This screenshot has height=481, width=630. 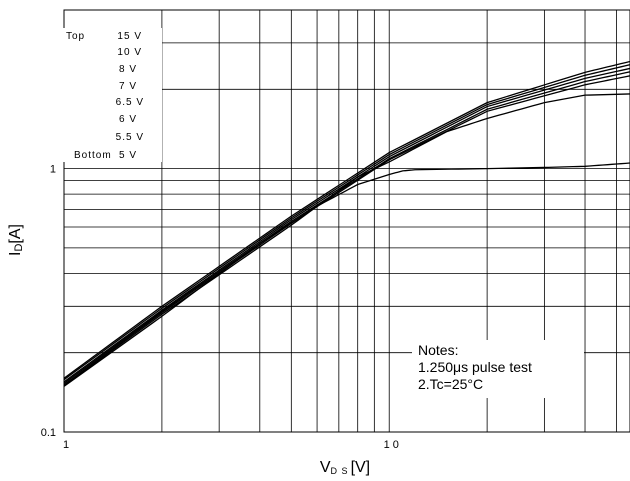 What do you see at coordinates (391, 445) in the screenshot?
I see `x-tick-label: 1 0` at bounding box center [391, 445].